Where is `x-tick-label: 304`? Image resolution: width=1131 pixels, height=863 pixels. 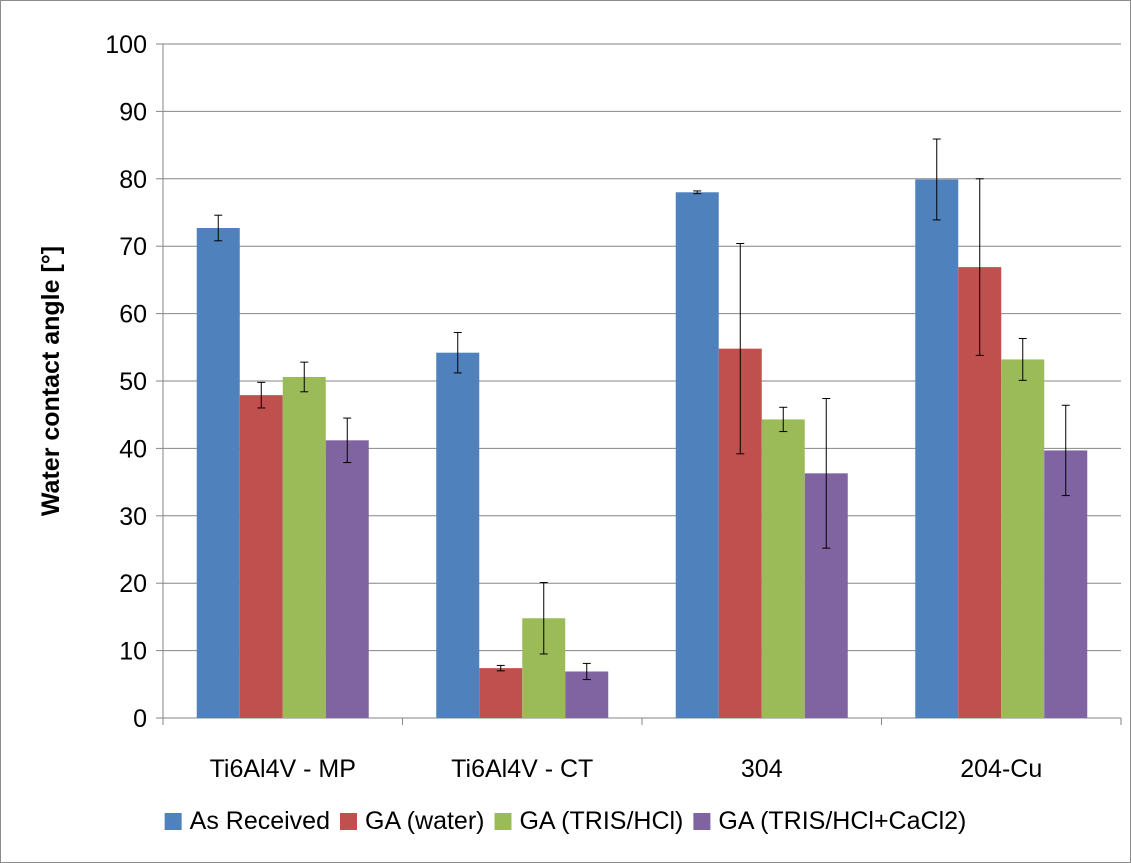
x-tick-label: 304 is located at coordinates (762, 769).